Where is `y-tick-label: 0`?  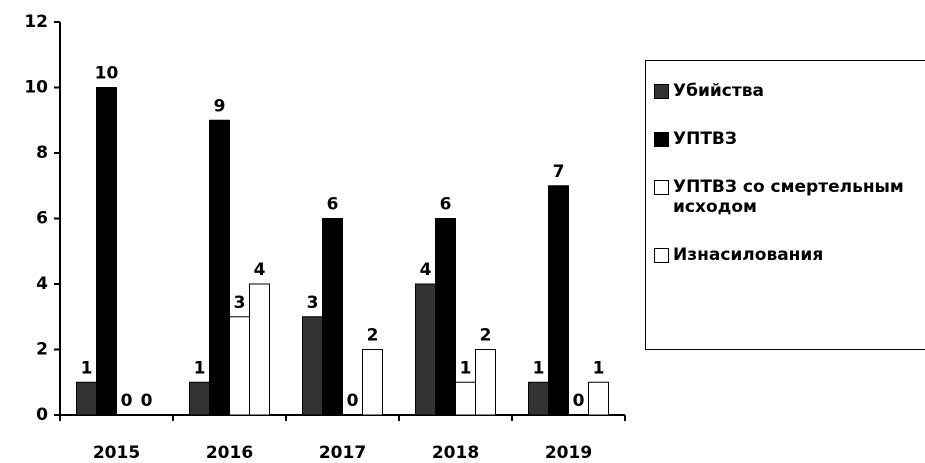
y-tick-label: 0 is located at coordinates (42, 415).